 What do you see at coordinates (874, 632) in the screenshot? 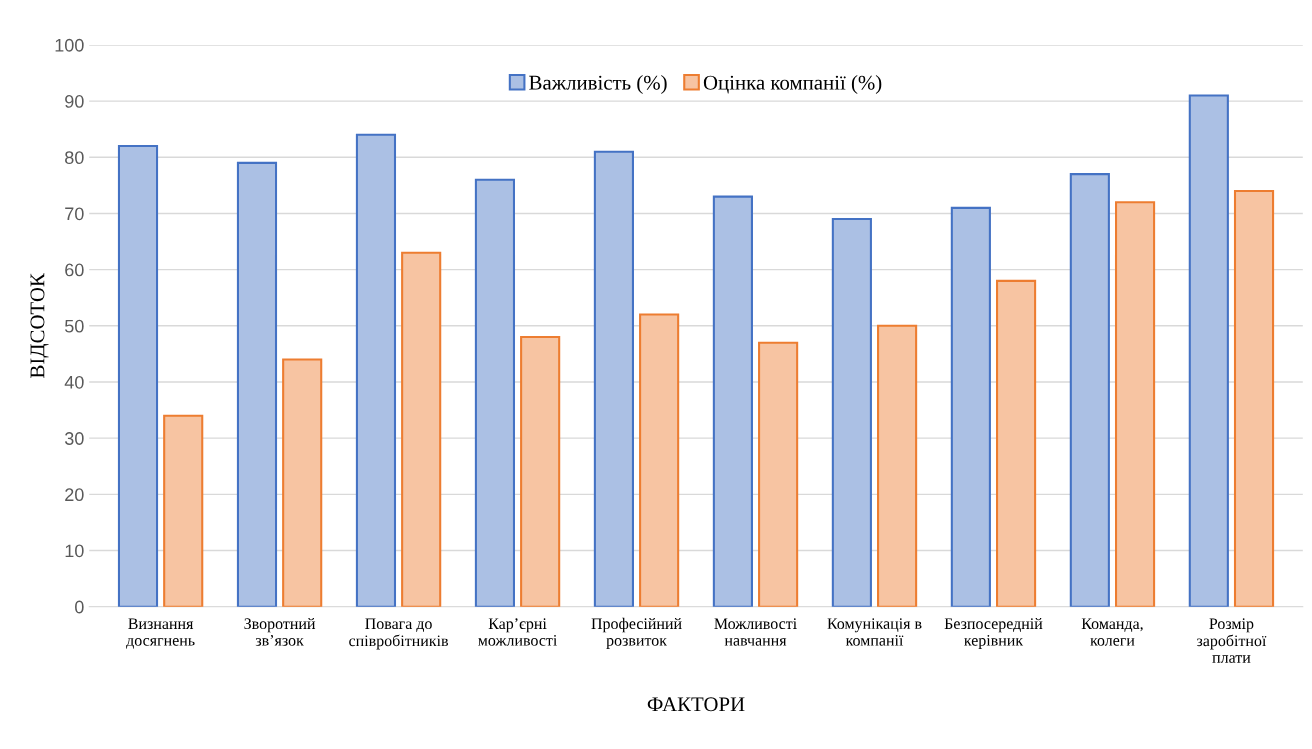
I see `x-tick-label: Комунікація в компанії` at bounding box center [874, 632].